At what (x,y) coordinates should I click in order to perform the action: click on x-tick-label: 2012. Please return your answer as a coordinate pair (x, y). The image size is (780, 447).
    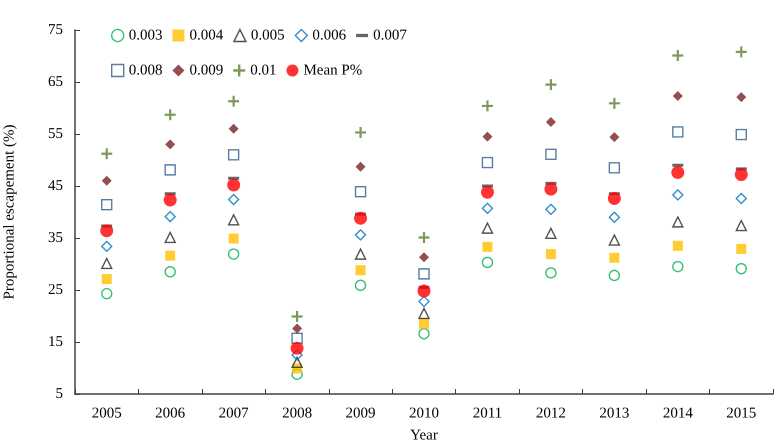
    Looking at the image, I should click on (551, 414).